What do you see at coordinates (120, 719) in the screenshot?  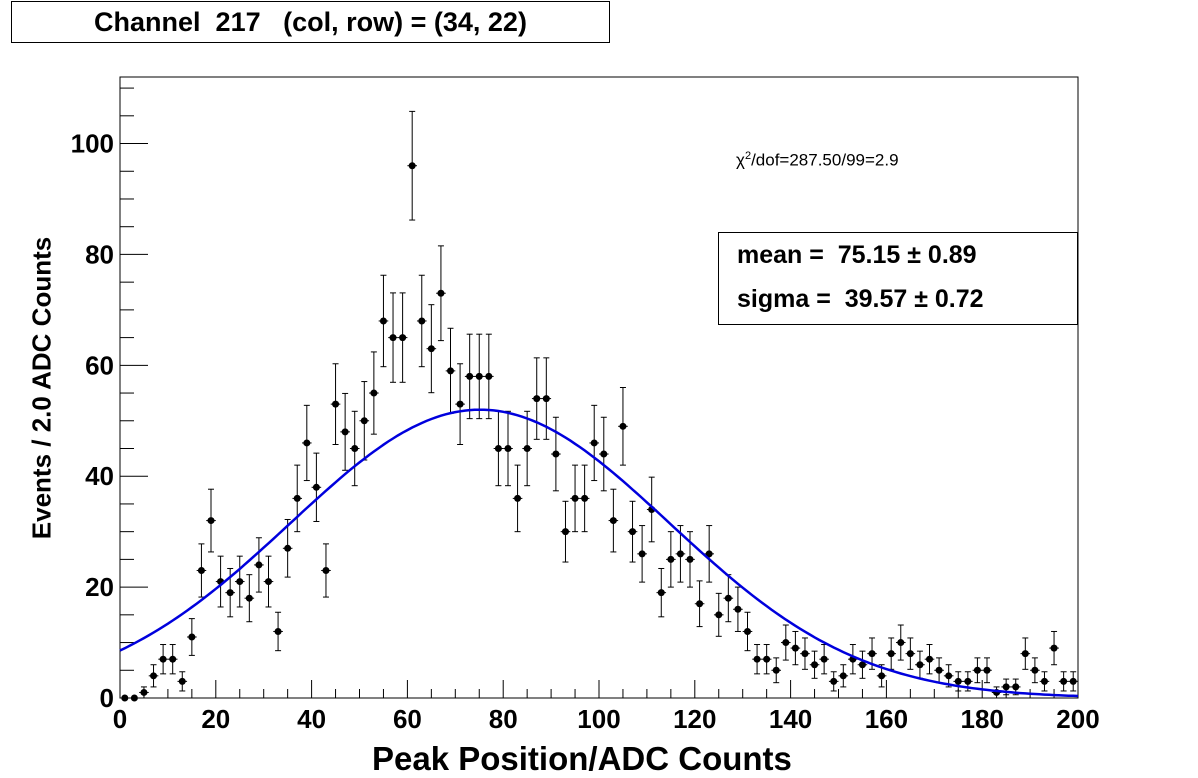 I see `x-tick-label: 0` at bounding box center [120, 719].